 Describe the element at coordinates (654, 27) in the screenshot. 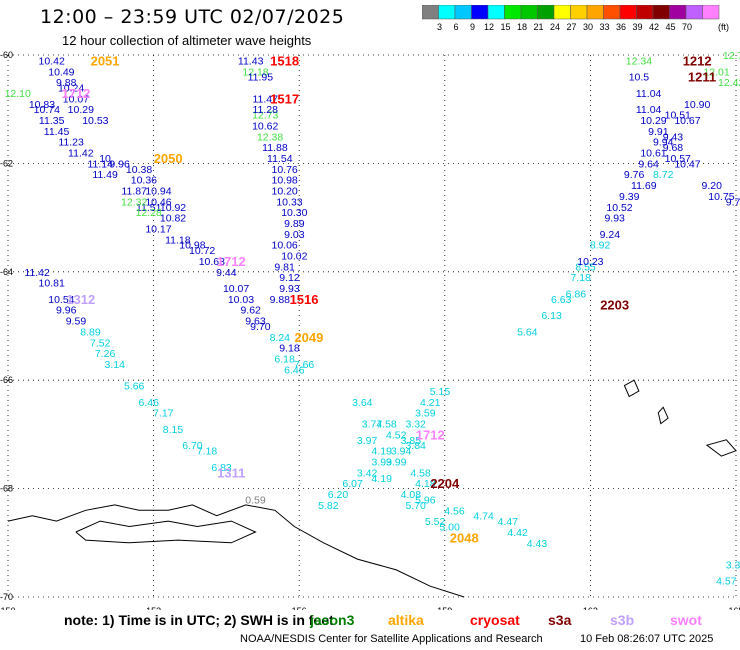

I see `colorbar-tick: 42` at that location.